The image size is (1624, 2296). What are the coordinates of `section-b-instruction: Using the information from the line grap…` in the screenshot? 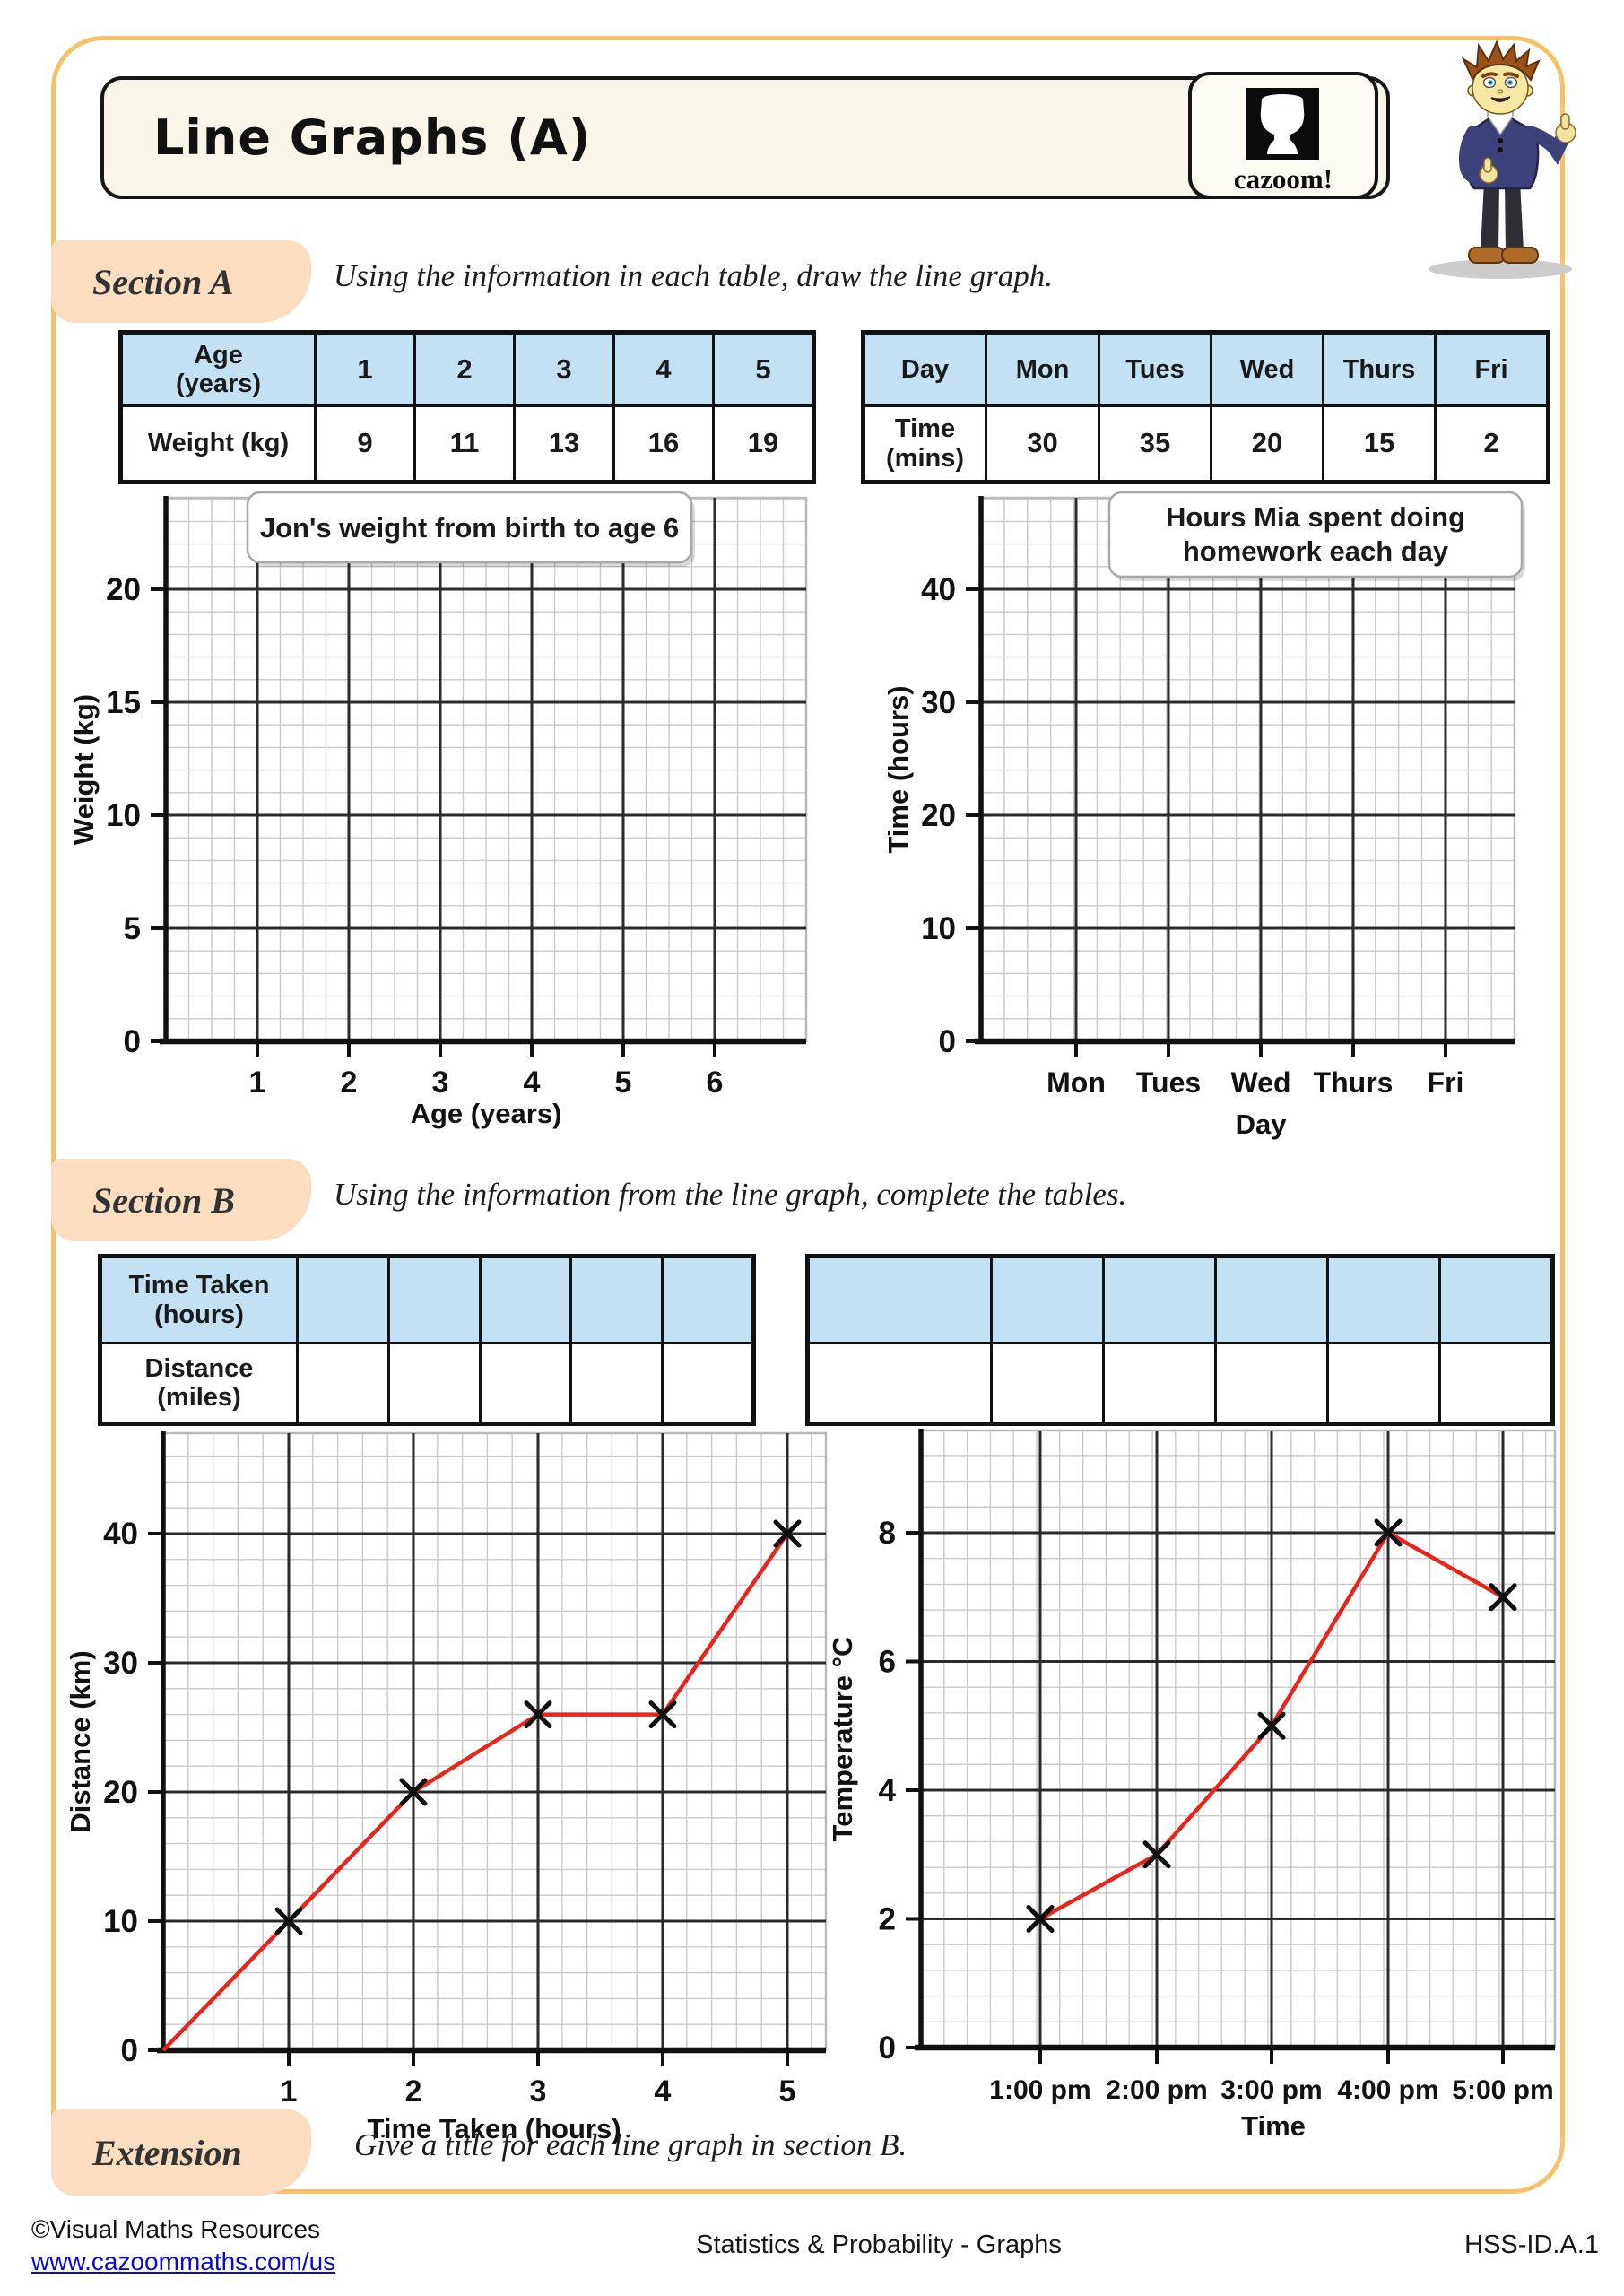 It's located at (730, 1194).